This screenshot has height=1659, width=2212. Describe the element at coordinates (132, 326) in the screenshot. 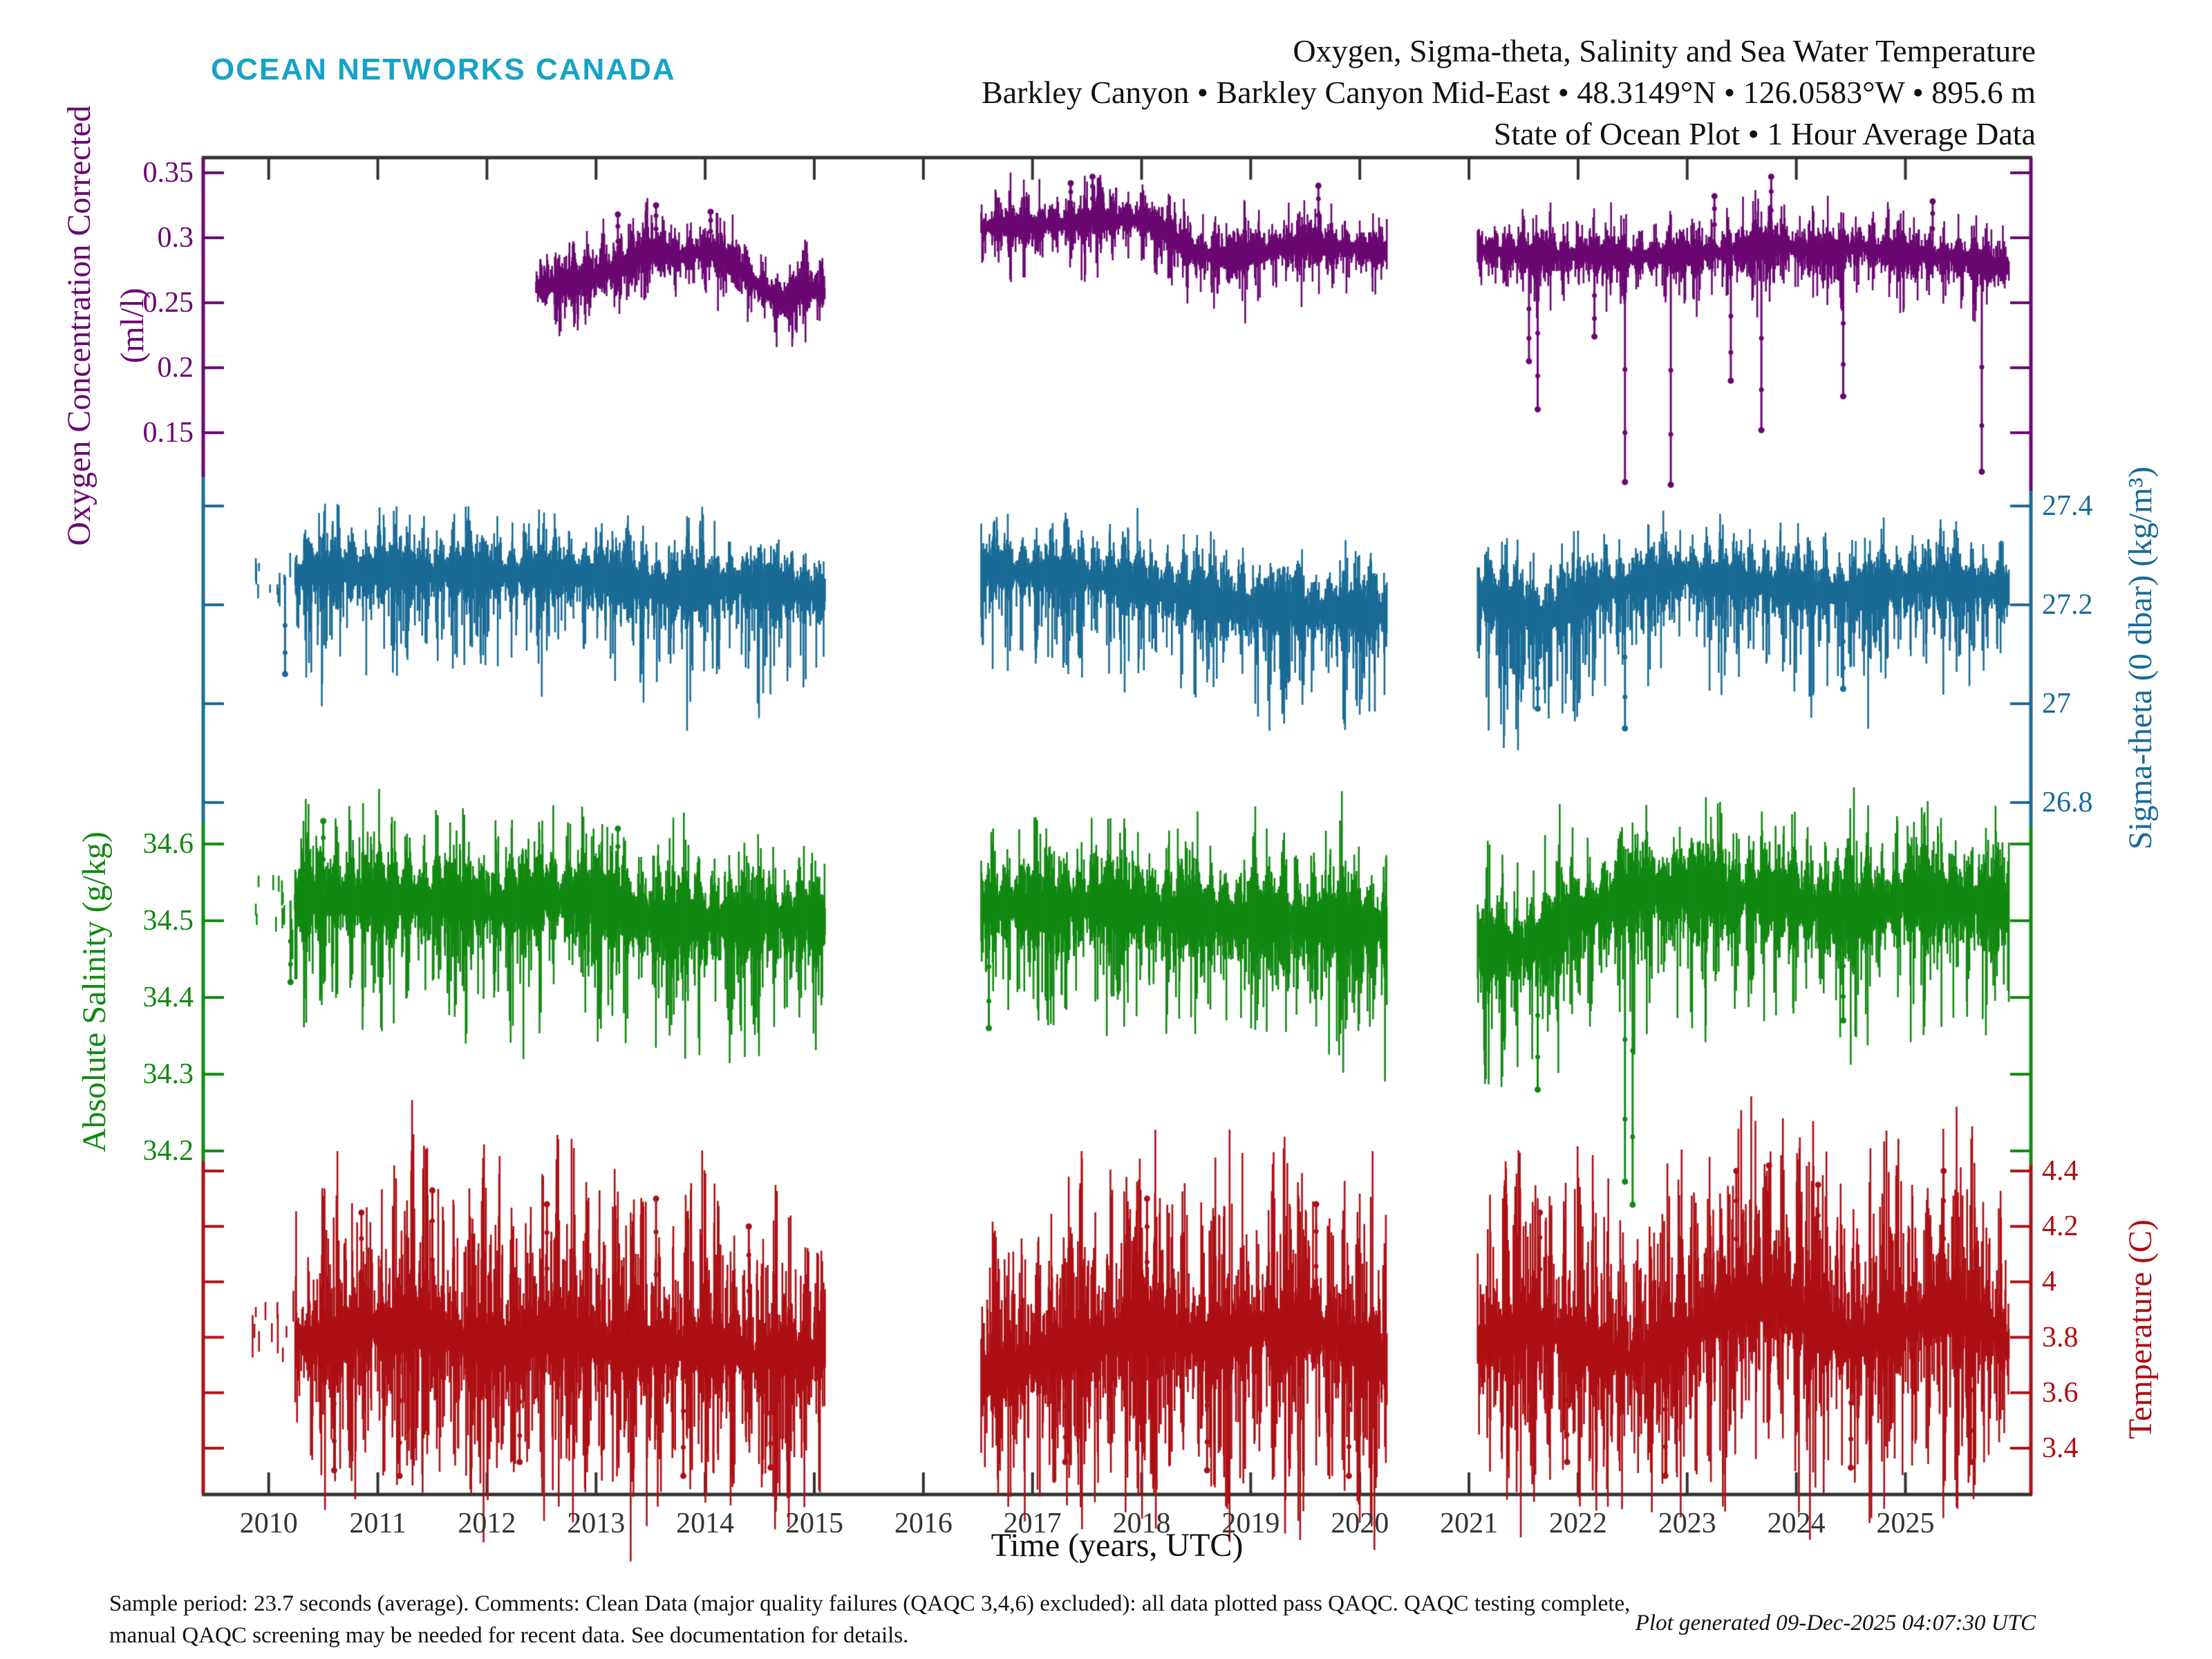

I see `oxygen-axis-units: (ml/l)` at that location.